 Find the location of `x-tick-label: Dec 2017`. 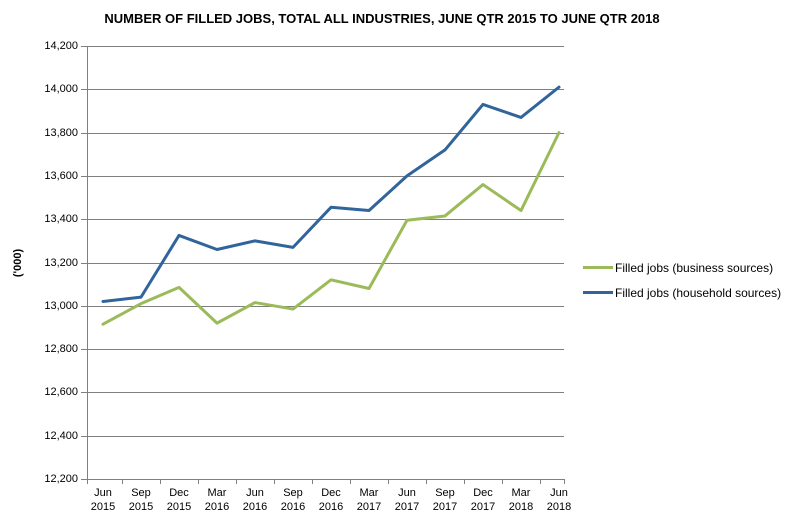

x-tick-label: Dec 2017 is located at coordinates (483, 500).